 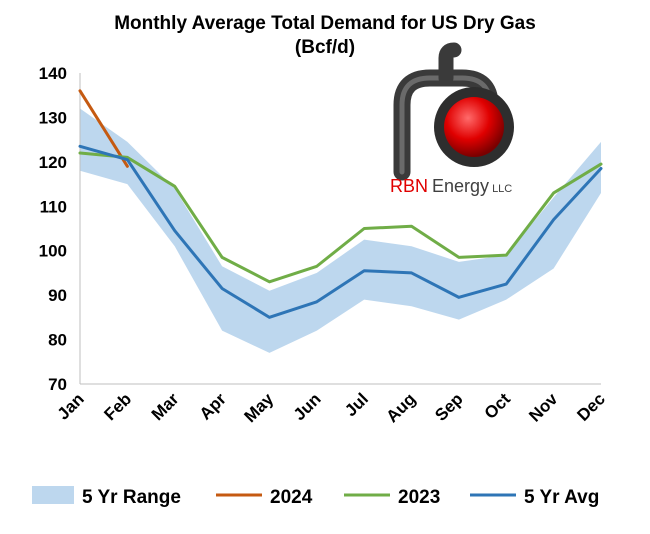 What do you see at coordinates (401, 407) in the screenshot?
I see `x-tick-label: Aug` at bounding box center [401, 407].